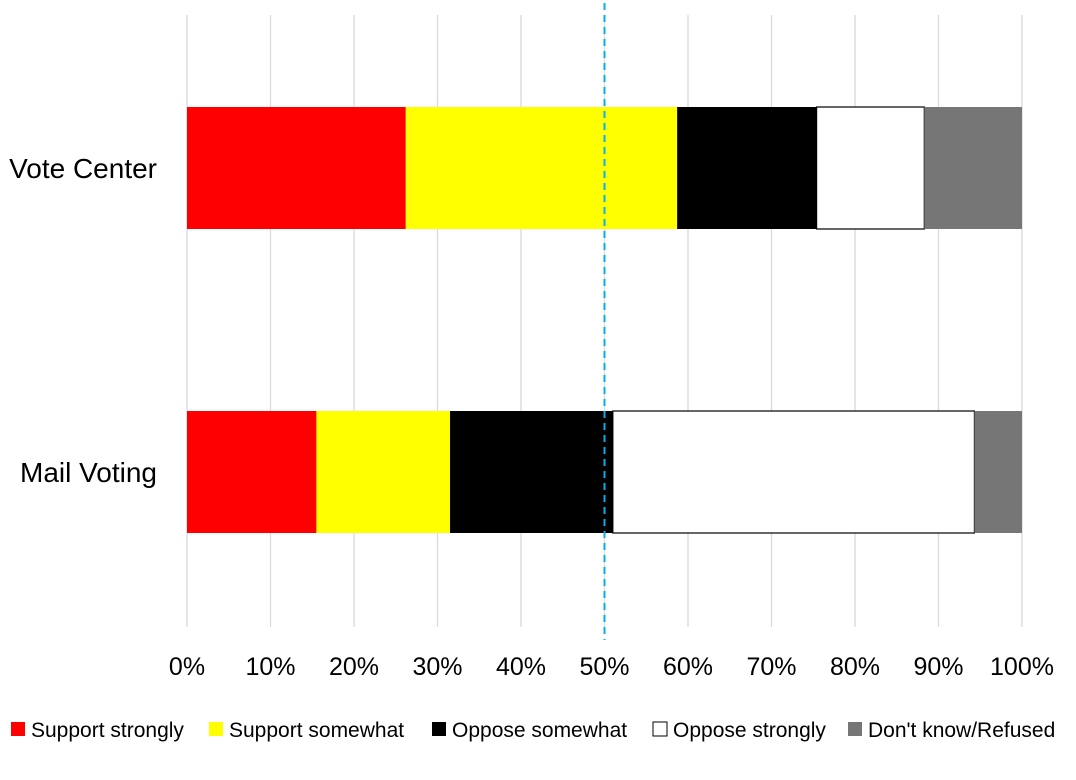 The width and height of the screenshot is (1076, 780). What do you see at coordinates (771, 667) in the screenshot?
I see `x-tick-label: 70%` at bounding box center [771, 667].